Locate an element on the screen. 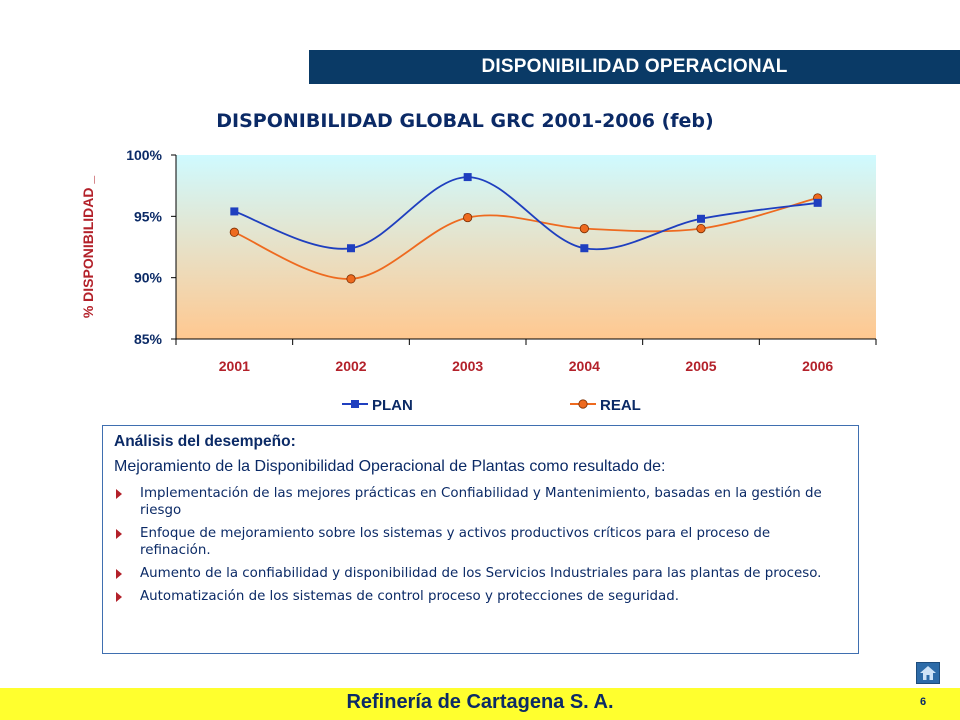 The width and height of the screenshot is (960, 720). section-banner: DISPONIBILIDAD OPERACIONAL is located at coordinates (634, 67).